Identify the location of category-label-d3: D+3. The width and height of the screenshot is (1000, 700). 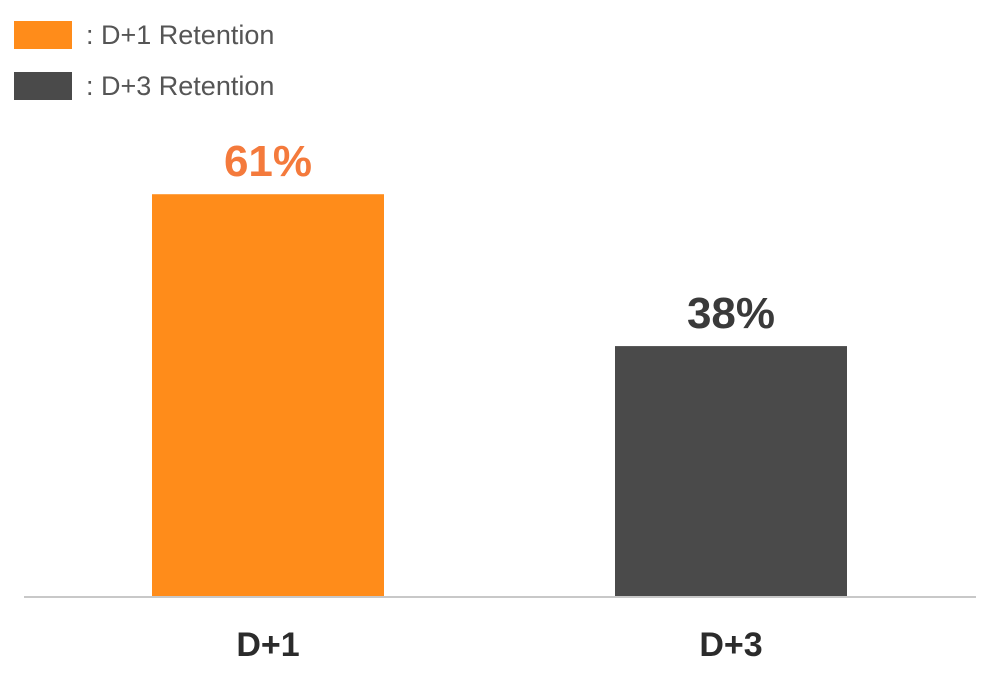
(730, 645).